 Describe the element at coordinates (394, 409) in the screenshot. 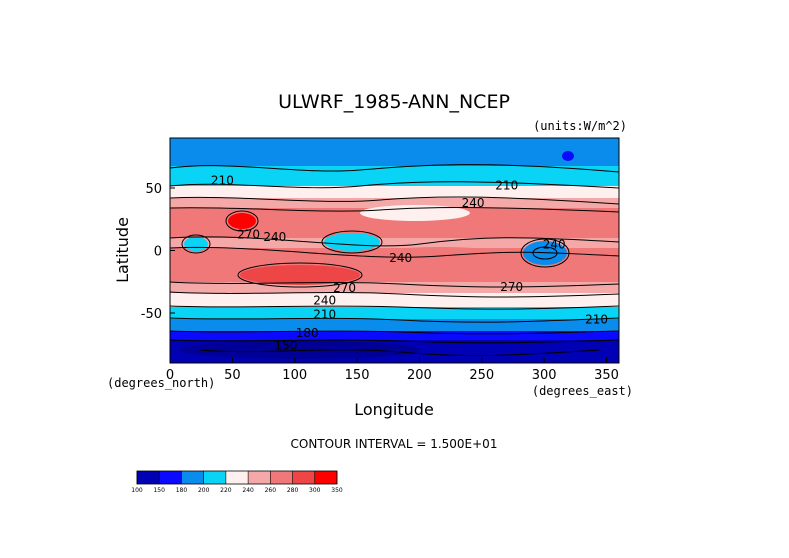

I see `x-axis-label: Longitude` at that location.